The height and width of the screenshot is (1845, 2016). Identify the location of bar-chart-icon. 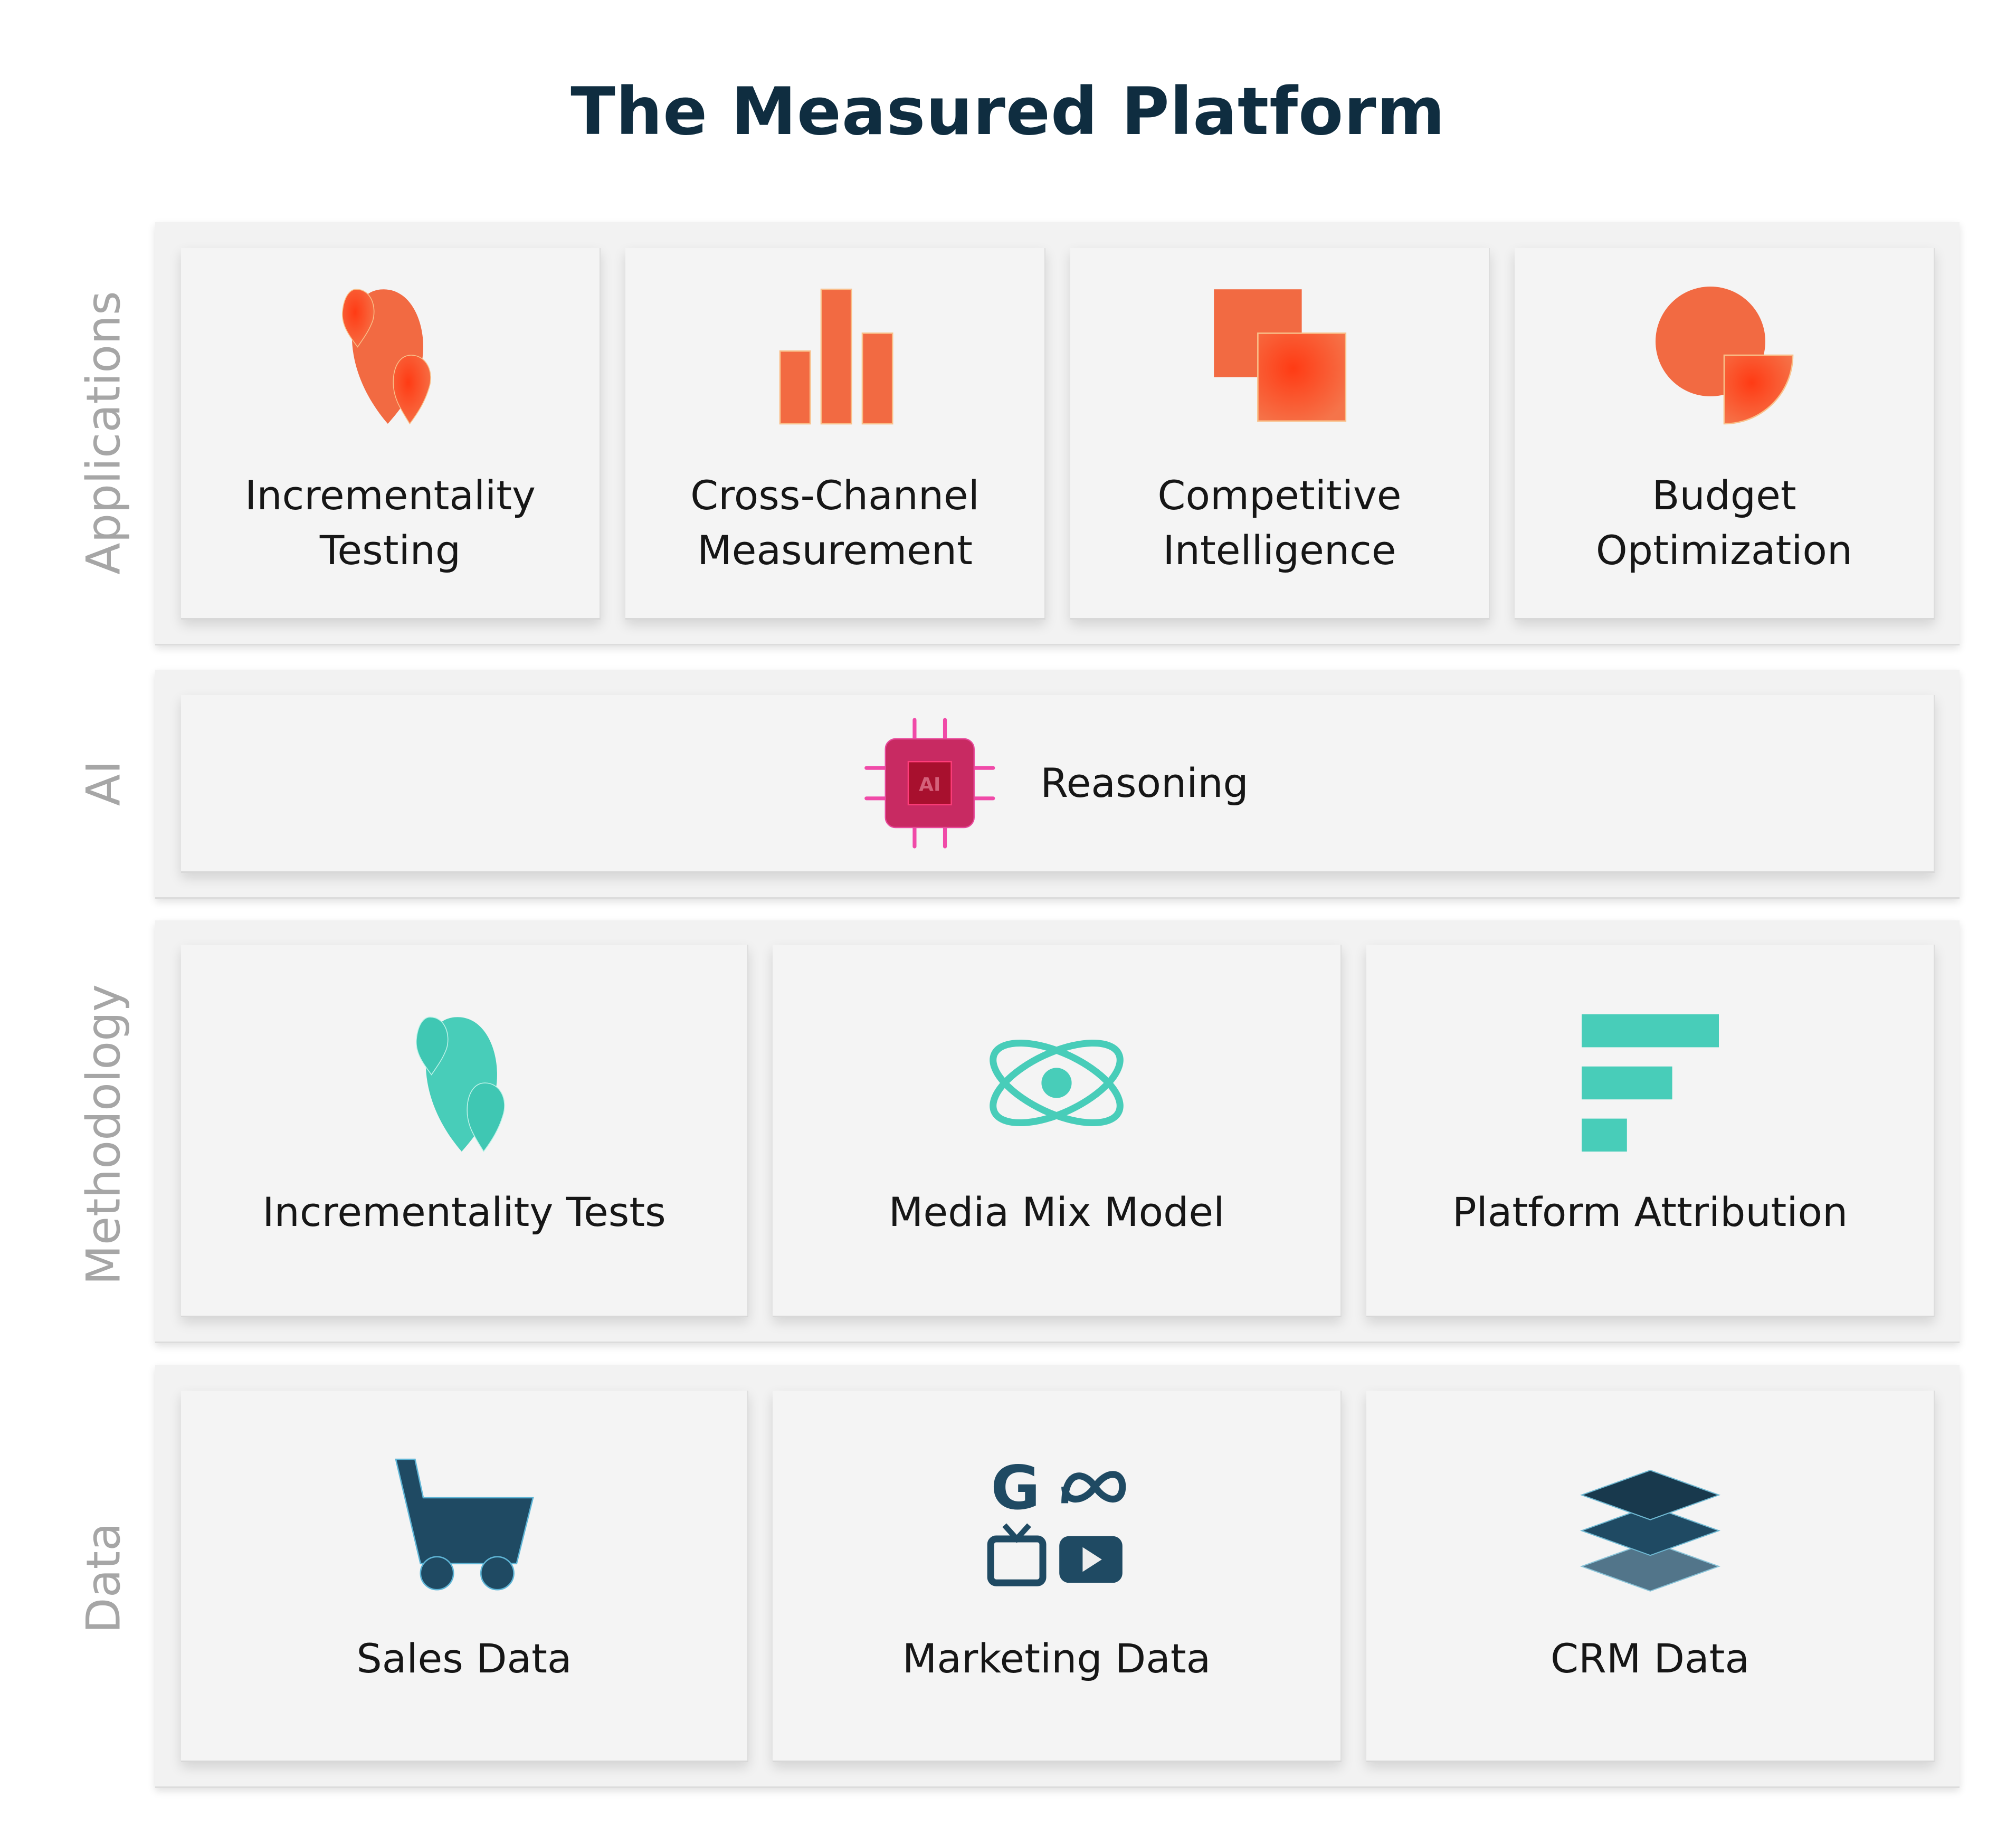
(835, 356).